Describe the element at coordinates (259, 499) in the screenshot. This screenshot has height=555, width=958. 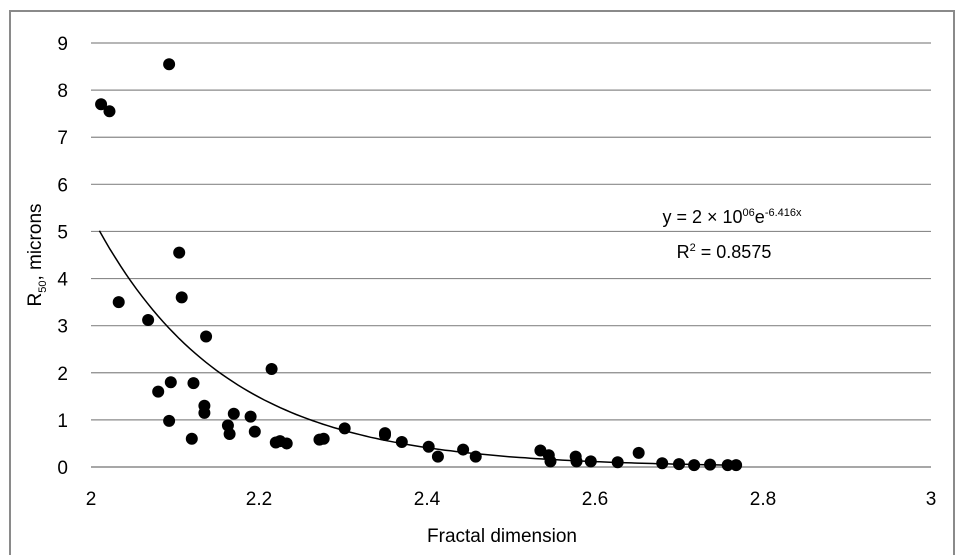
I see `x-tick-label: 2.2` at that location.